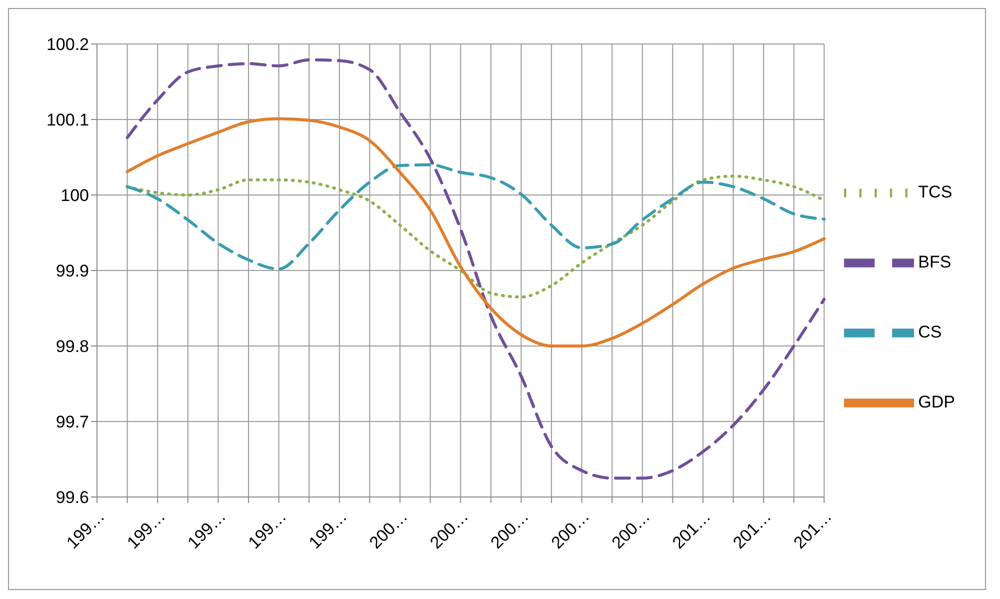  Describe the element at coordinates (935, 192) in the screenshot. I see `legend-label: TCS` at that location.